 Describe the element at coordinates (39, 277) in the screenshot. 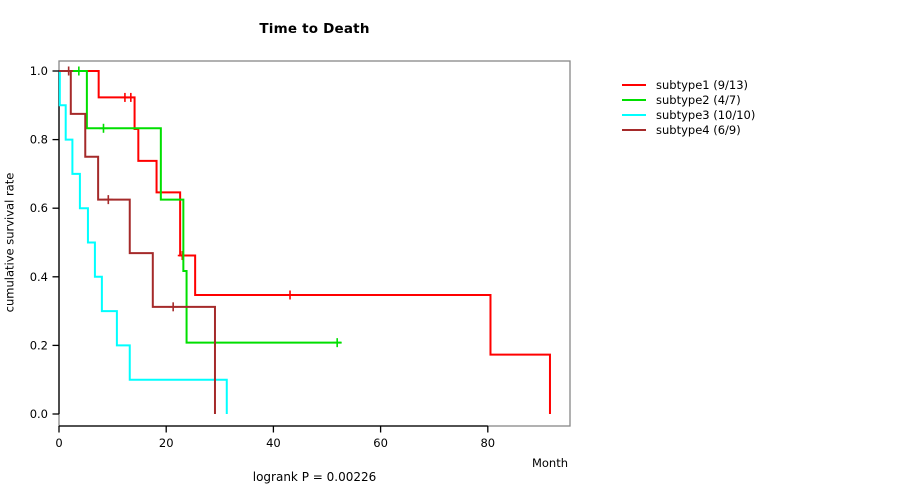

I see `y-tick-label: 0.4` at that location.